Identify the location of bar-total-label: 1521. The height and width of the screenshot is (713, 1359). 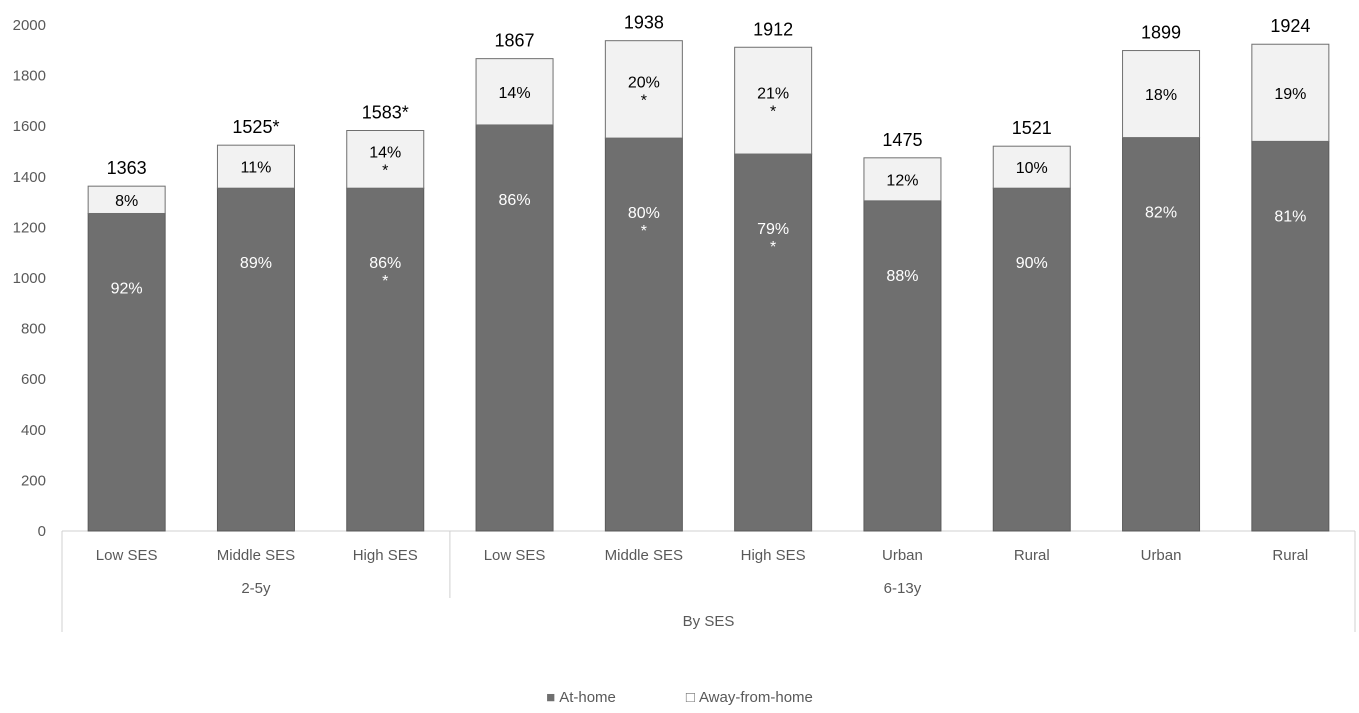
(1032, 128).